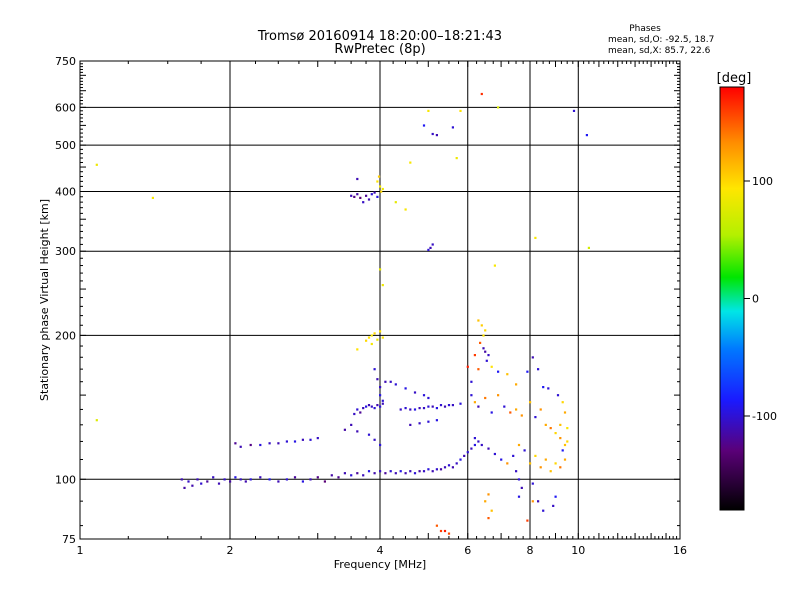 This screenshot has width=800, height=600. I want to click on y-axis-label: Stationary phase Virtual Height [km], so click(44, 300).